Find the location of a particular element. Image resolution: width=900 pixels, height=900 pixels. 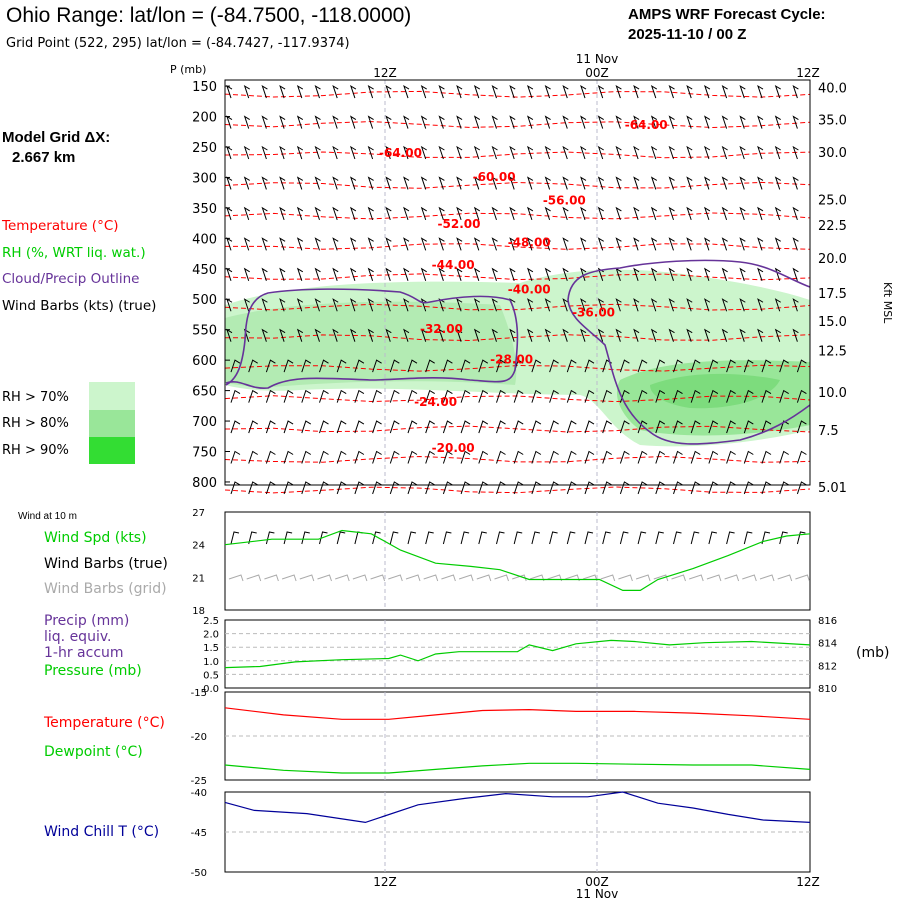

pressure-tick-150: 150 is located at coordinates (204, 87).